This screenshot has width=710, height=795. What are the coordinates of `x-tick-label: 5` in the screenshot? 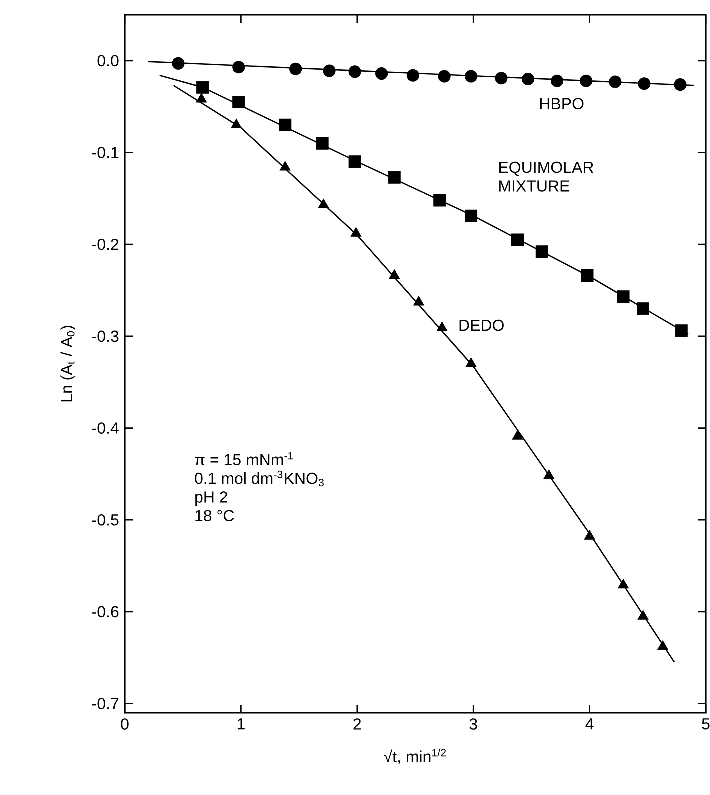 It's located at (706, 724).